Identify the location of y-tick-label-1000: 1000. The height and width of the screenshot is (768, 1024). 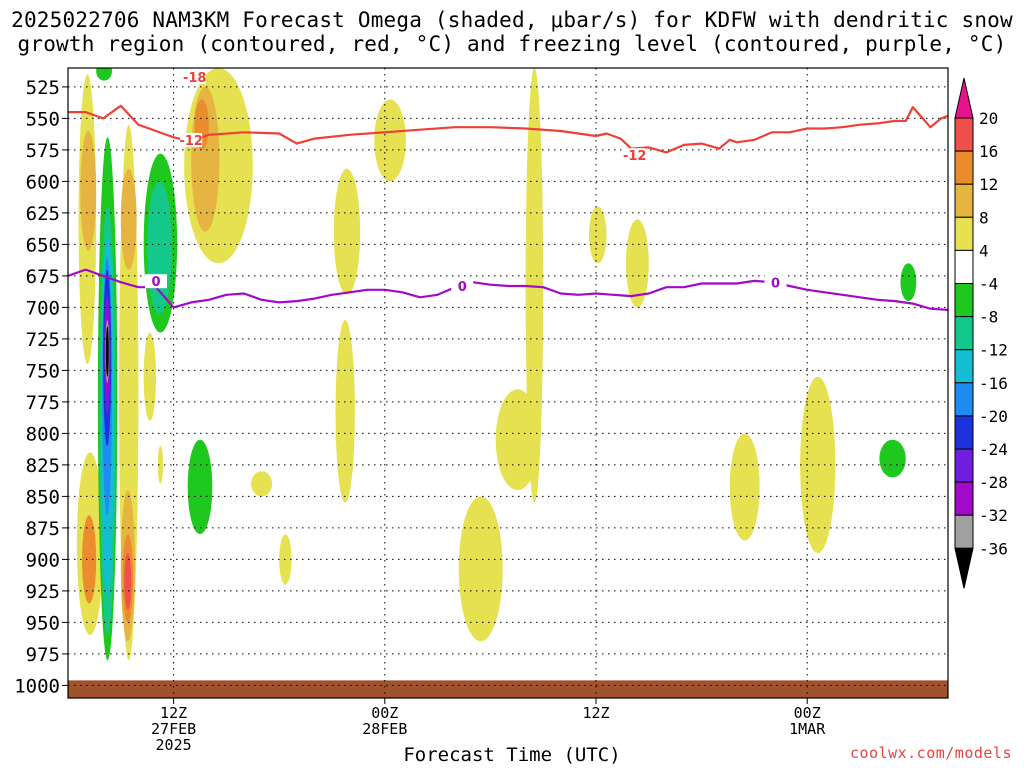
(37, 686).